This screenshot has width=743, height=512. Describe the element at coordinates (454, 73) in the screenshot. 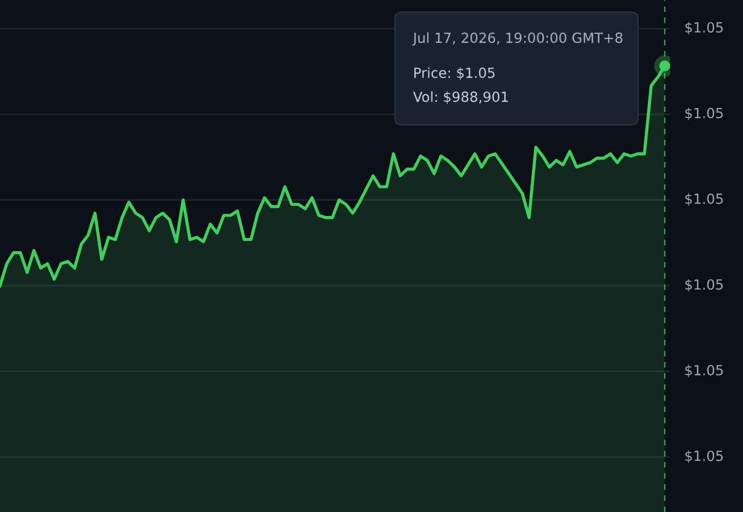

I see `annotation: Price: $1.05` at that location.